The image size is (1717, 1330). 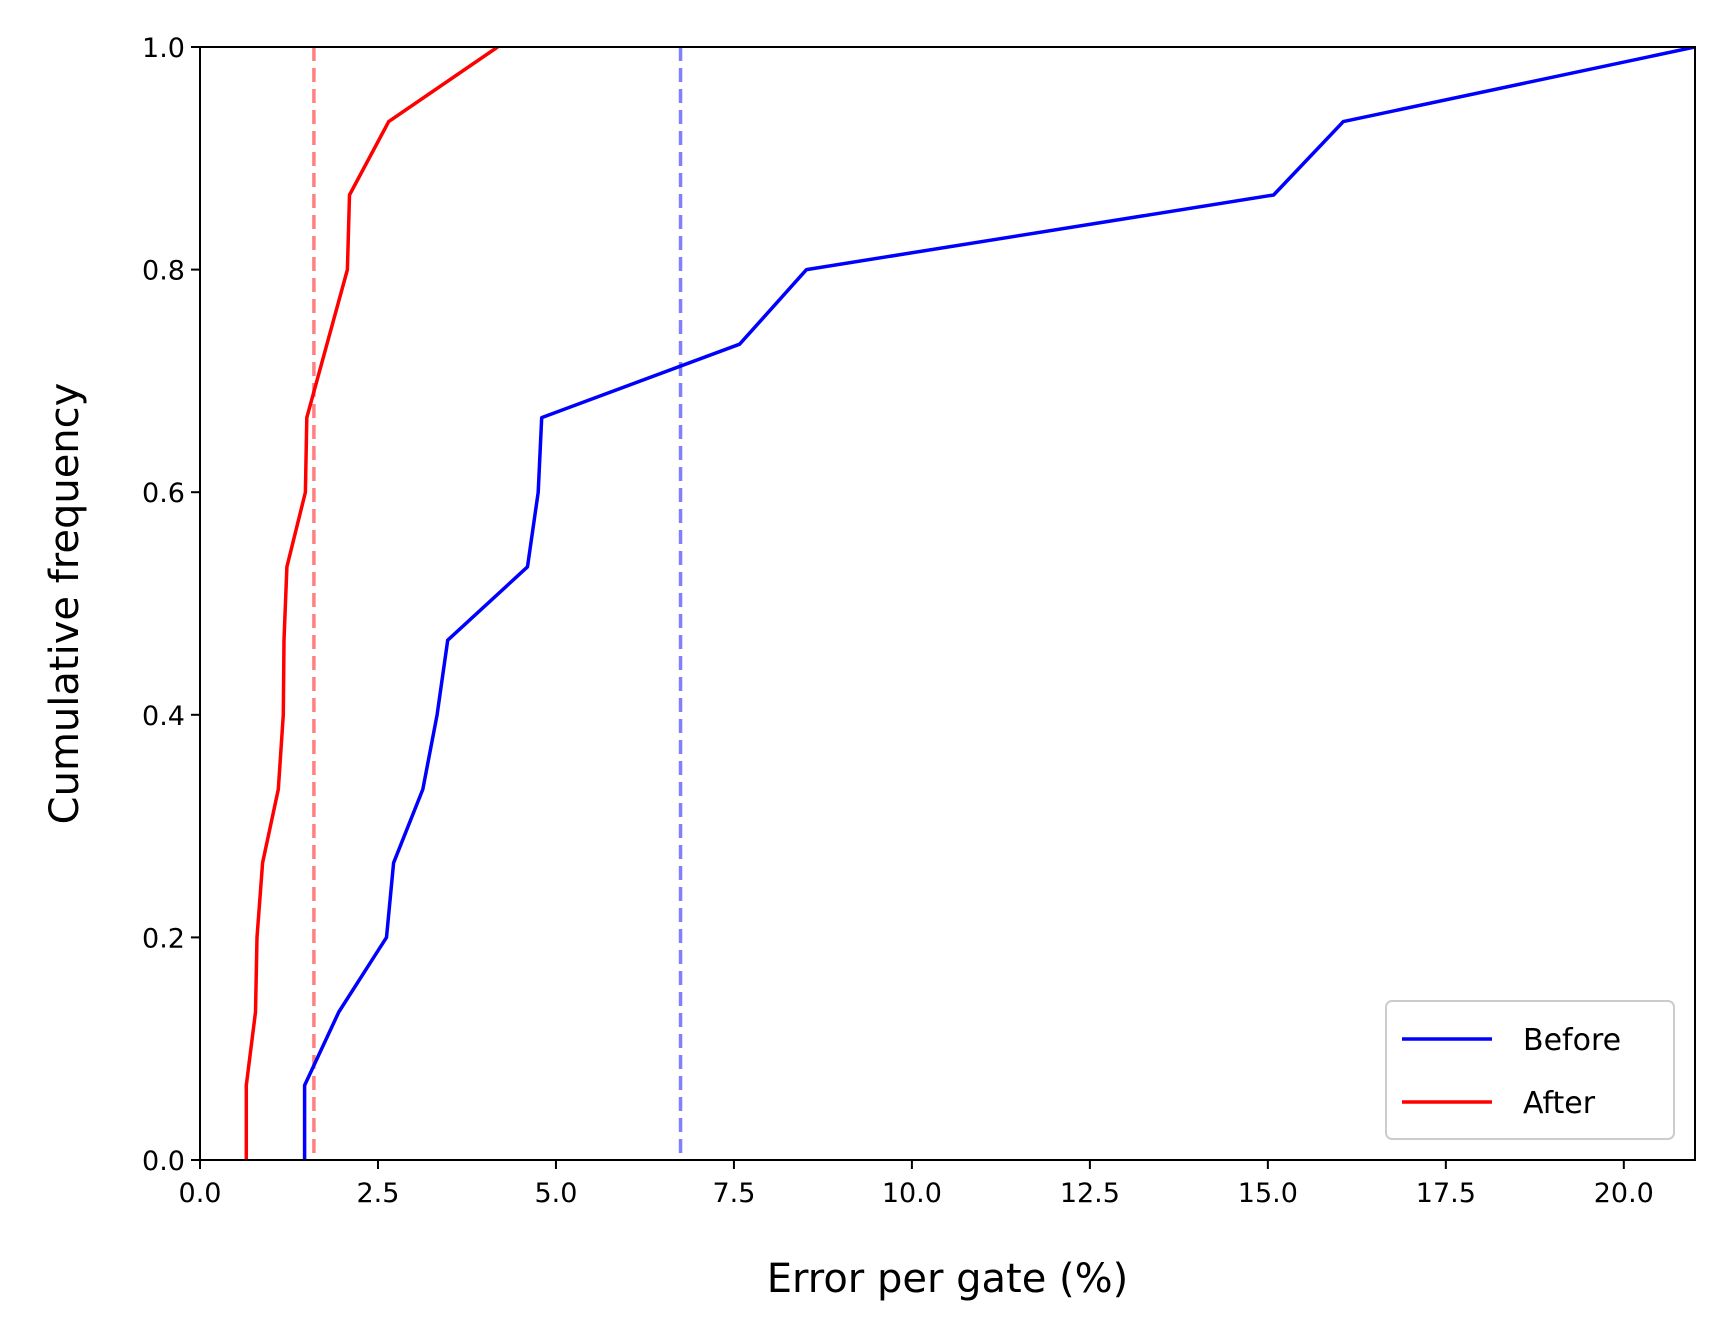 What do you see at coordinates (163, 48) in the screenshot?
I see `y-tick-label: 1.0` at bounding box center [163, 48].